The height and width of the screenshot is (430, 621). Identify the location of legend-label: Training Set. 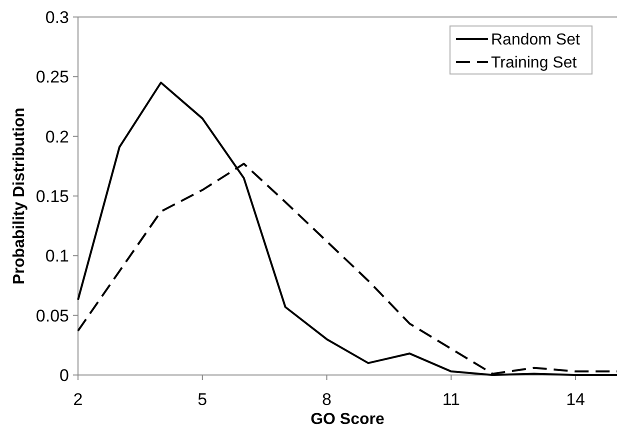
(534, 63).